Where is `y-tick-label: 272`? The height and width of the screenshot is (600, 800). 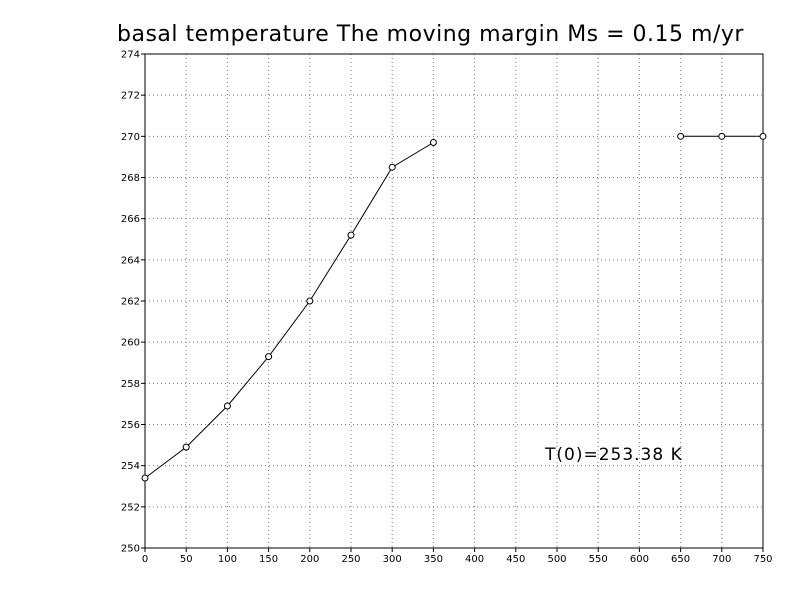
y-tick-label: 272 is located at coordinates (130, 96).